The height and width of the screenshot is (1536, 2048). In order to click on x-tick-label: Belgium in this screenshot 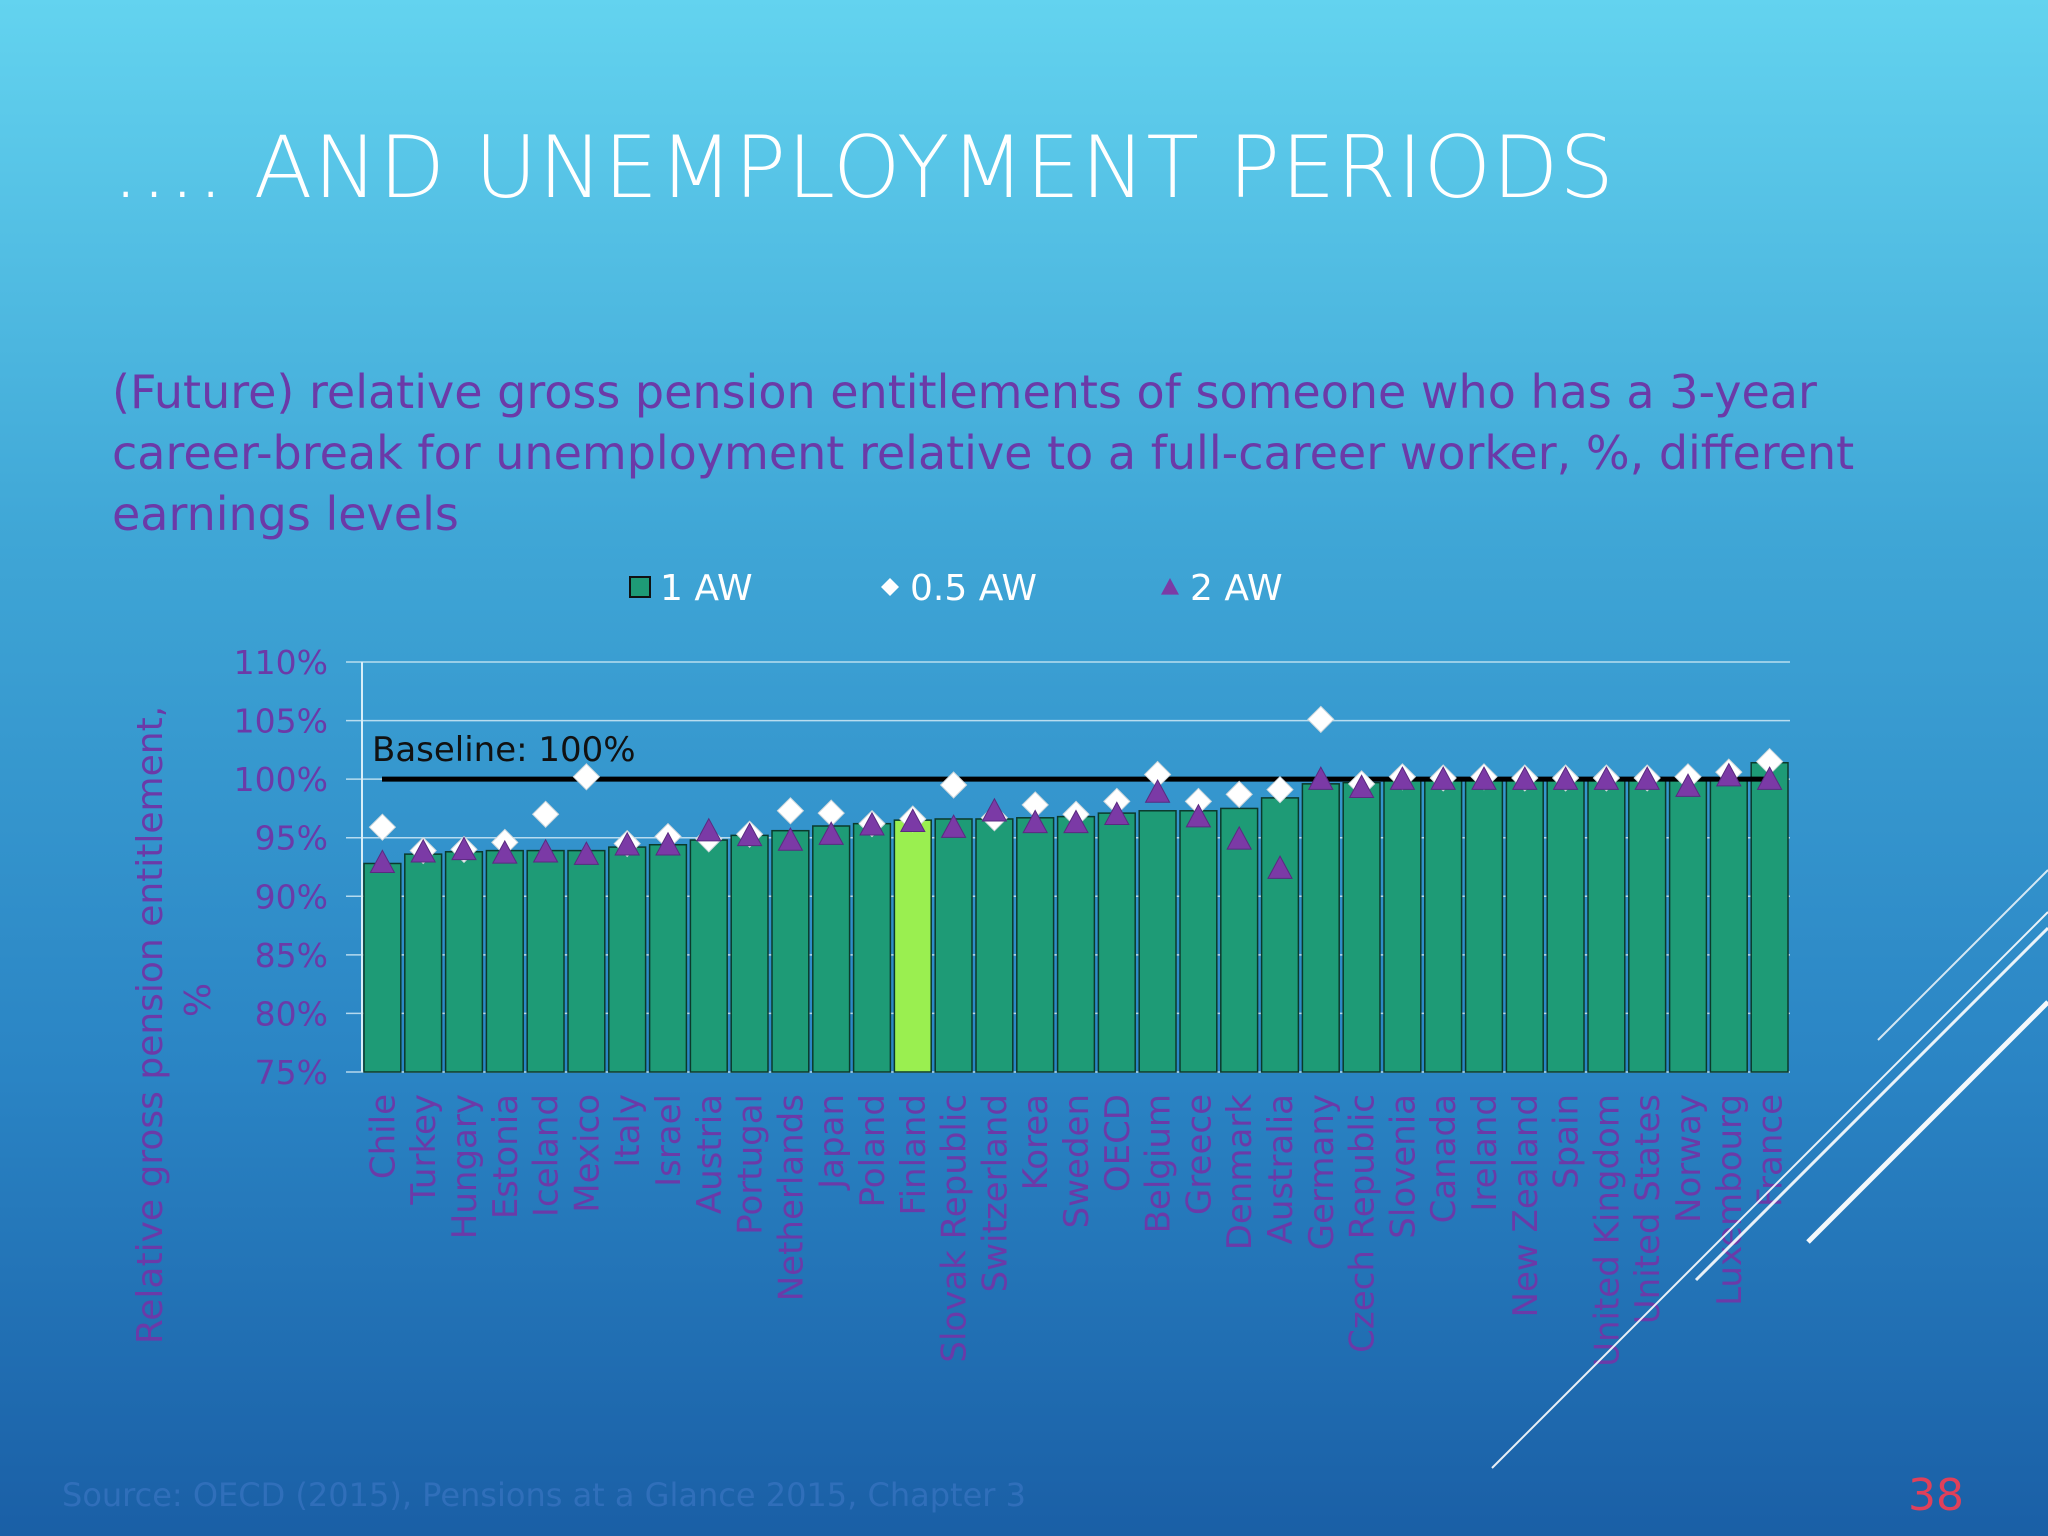, I will do `click(1159, 1163)`.